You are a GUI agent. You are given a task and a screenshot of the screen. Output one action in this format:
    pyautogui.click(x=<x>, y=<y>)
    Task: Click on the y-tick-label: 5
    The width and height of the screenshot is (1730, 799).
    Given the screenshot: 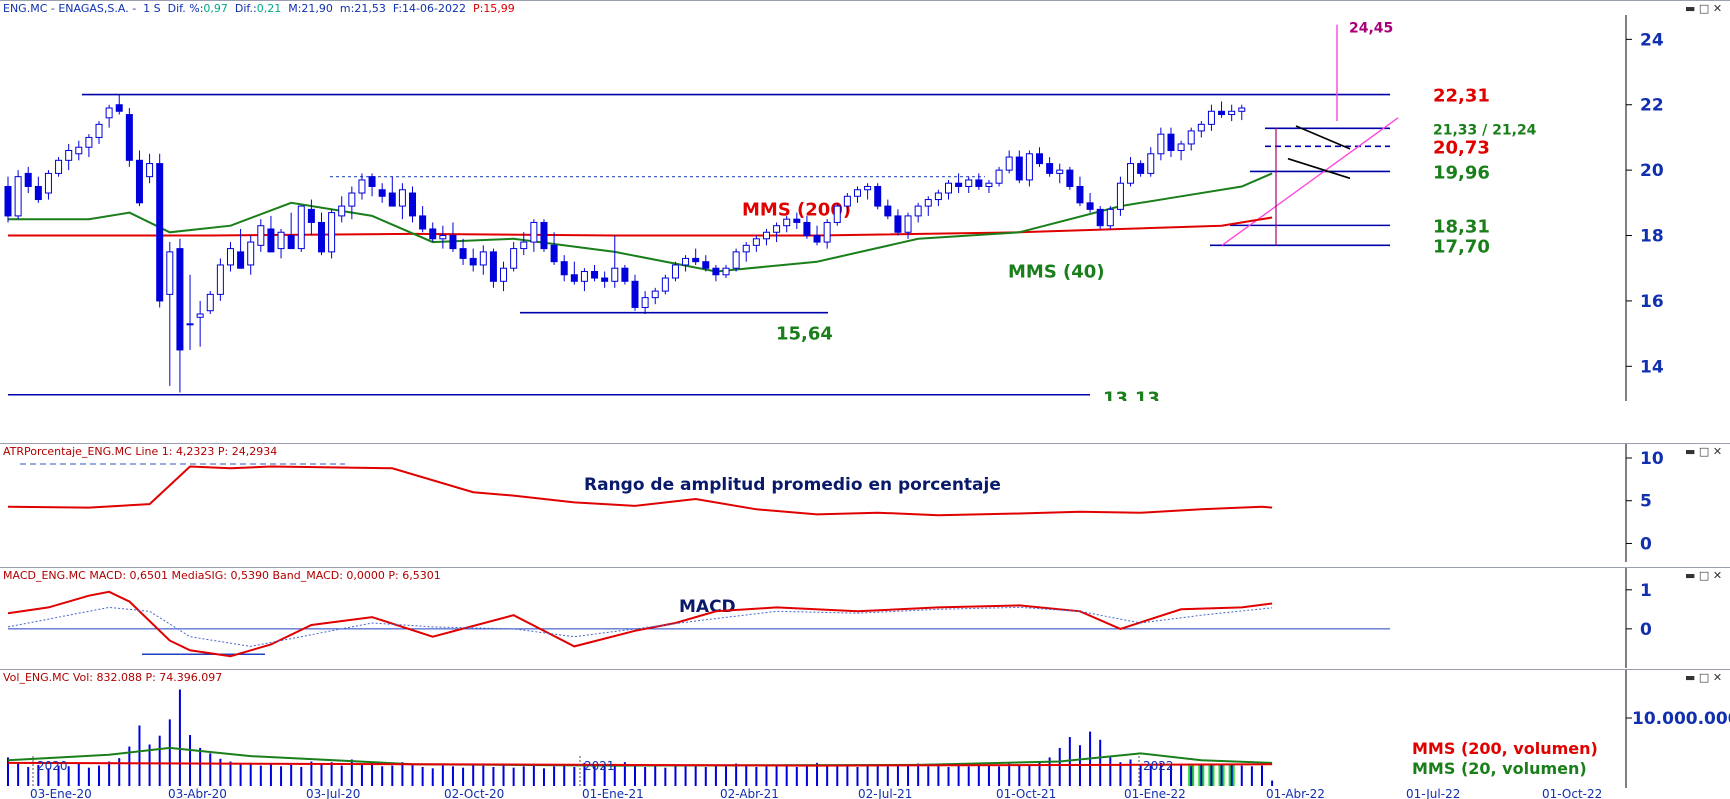 What is the action you would take?
    pyautogui.click(x=1646, y=502)
    